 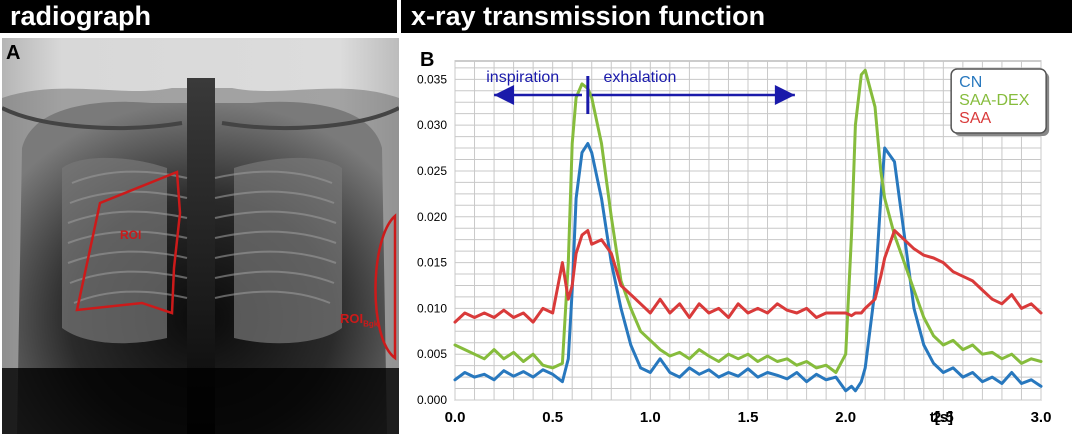 What do you see at coordinates (200, 401) in the screenshot?
I see `abdomen-shadow` at bounding box center [200, 401].